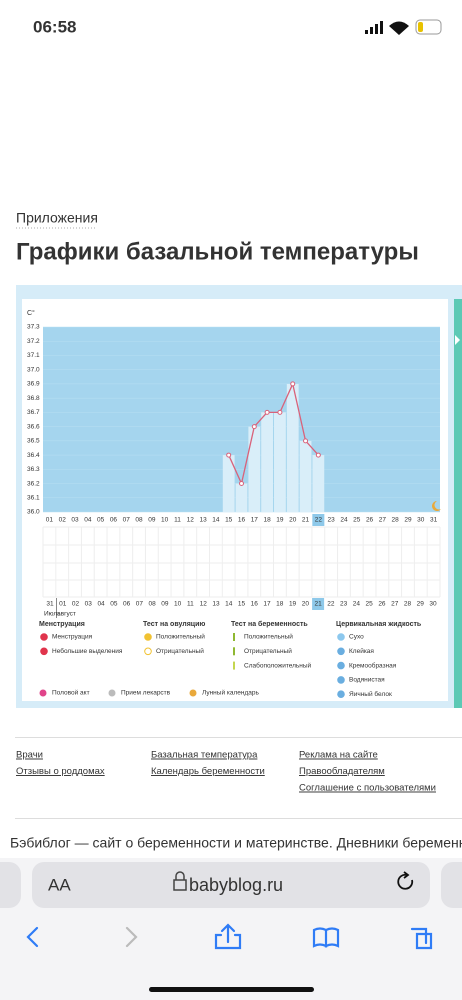 Image resolution: width=462 pixels, height=1000 pixels. Describe the element at coordinates (229, 520) in the screenshot. I see `x-tick-label: 15` at that location.